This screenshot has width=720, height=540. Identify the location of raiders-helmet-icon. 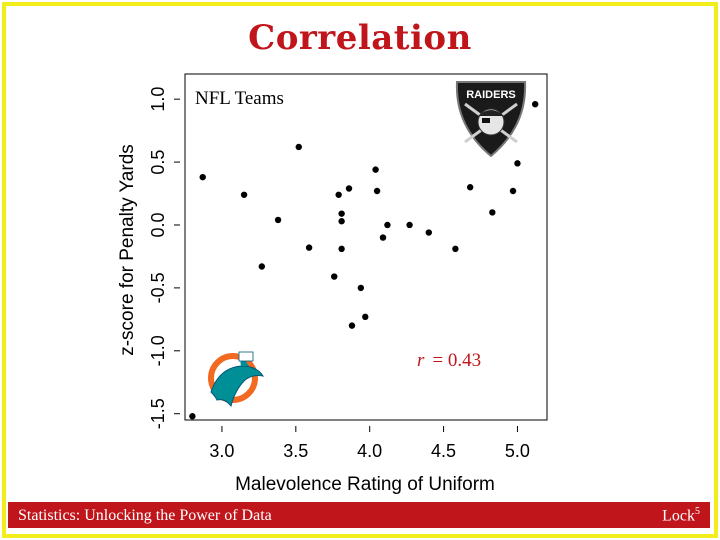
(491, 113).